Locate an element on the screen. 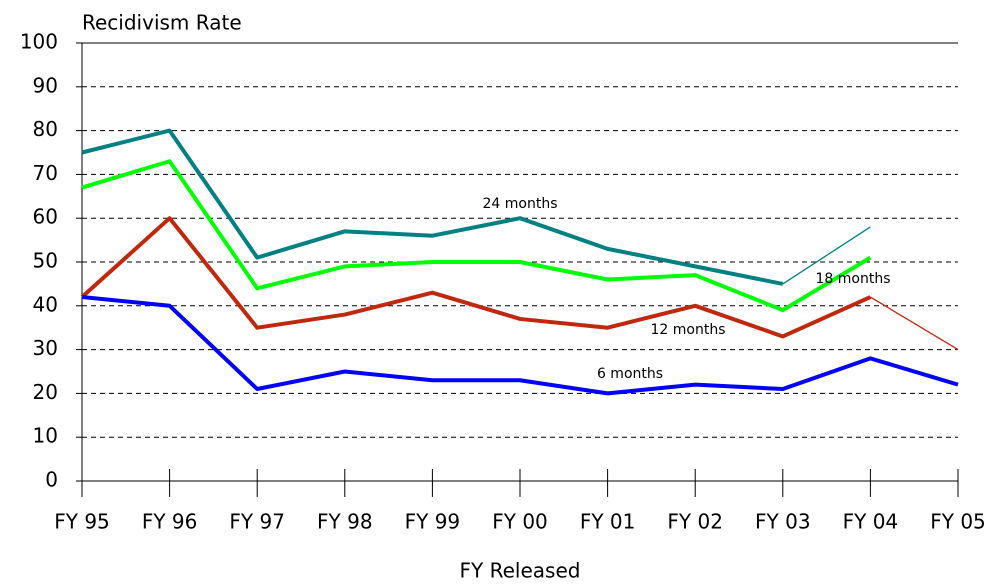 This screenshot has height=588, width=995. x-axis-title: FY Released is located at coordinates (520, 571).